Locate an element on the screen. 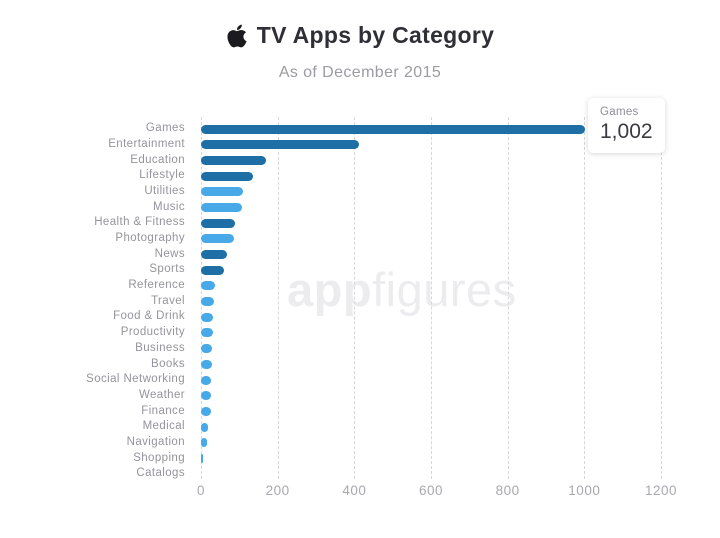 This screenshot has height=538, width=720. category-label: Health & Fitness is located at coordinates (139, 222).